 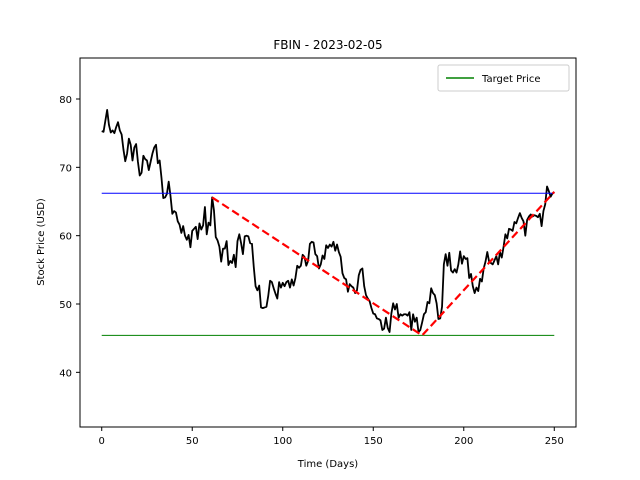 I want to click on y-tick-label: 50, so click(x=65, y=305).